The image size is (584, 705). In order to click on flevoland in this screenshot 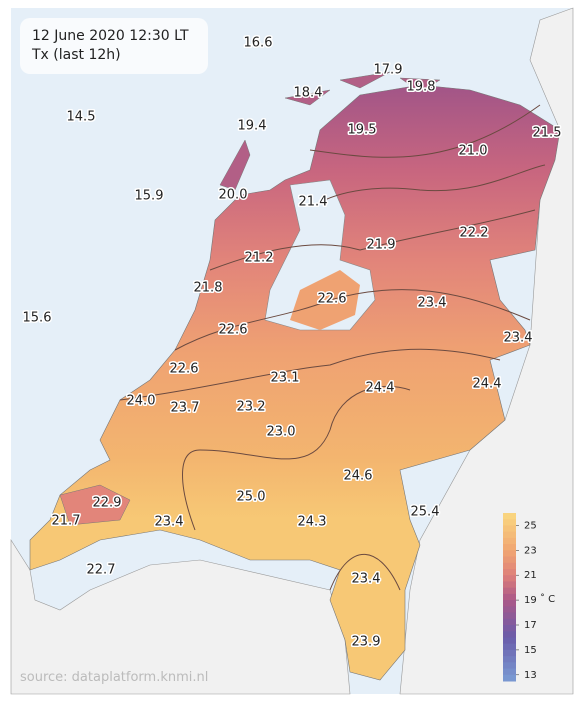, I will do `click(325, 300)`.